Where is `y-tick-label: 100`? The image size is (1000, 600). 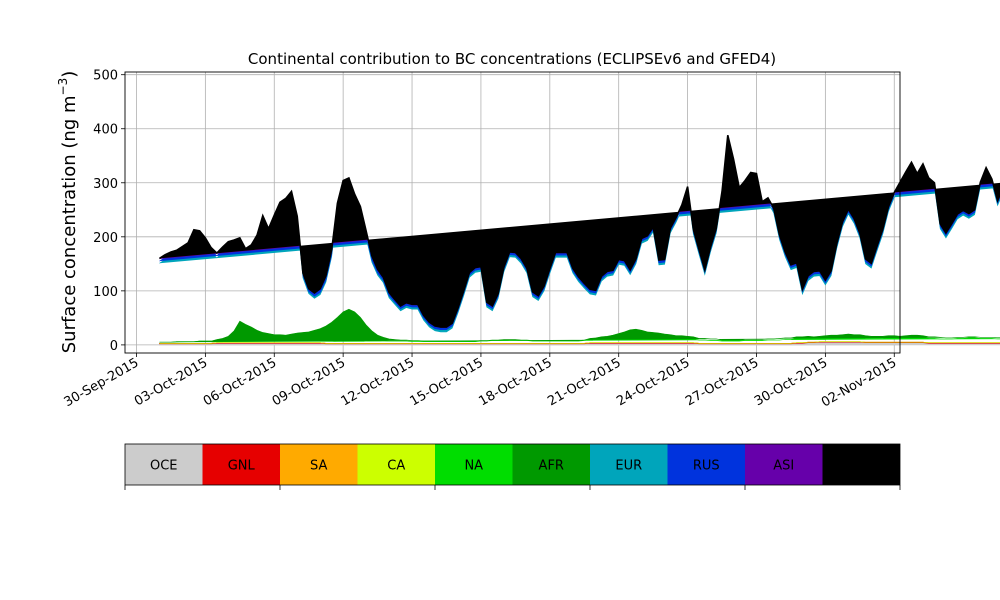 y-tick-label: 100 is located at coordinates (105, 292).